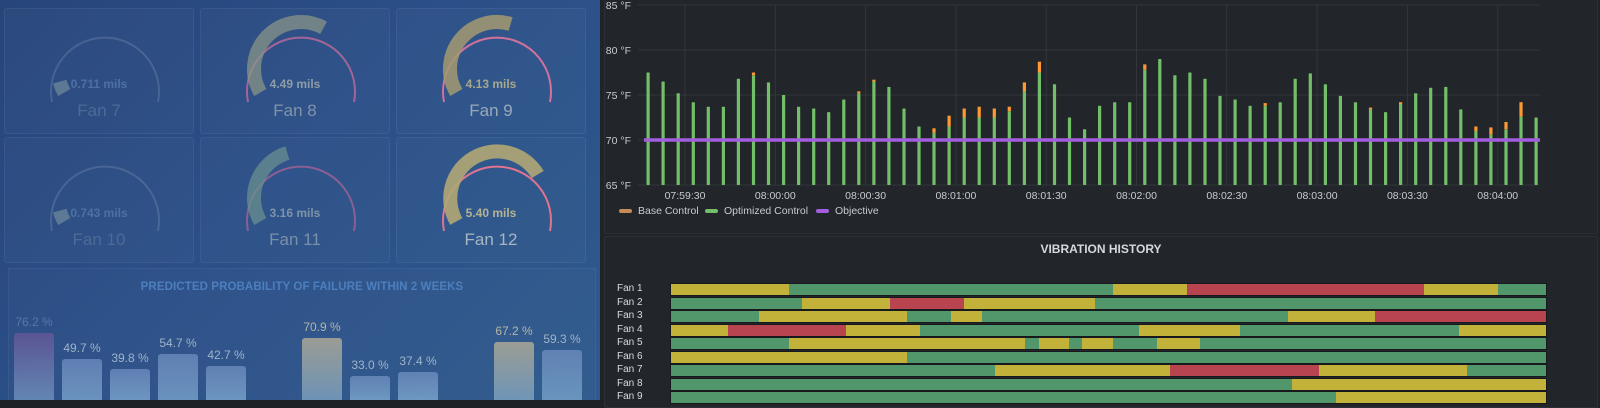  I want to click on gauge-name: Fan 9, so click(491, 110).